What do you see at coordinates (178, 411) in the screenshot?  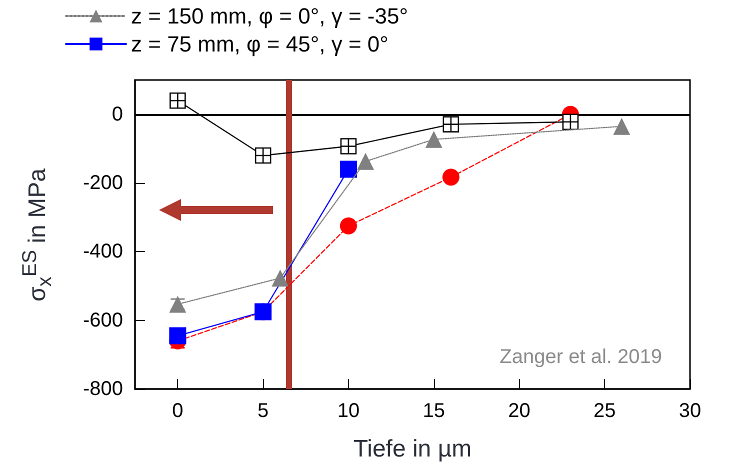 I see `x-tick-label: 0` at bounding box center [178, 411].